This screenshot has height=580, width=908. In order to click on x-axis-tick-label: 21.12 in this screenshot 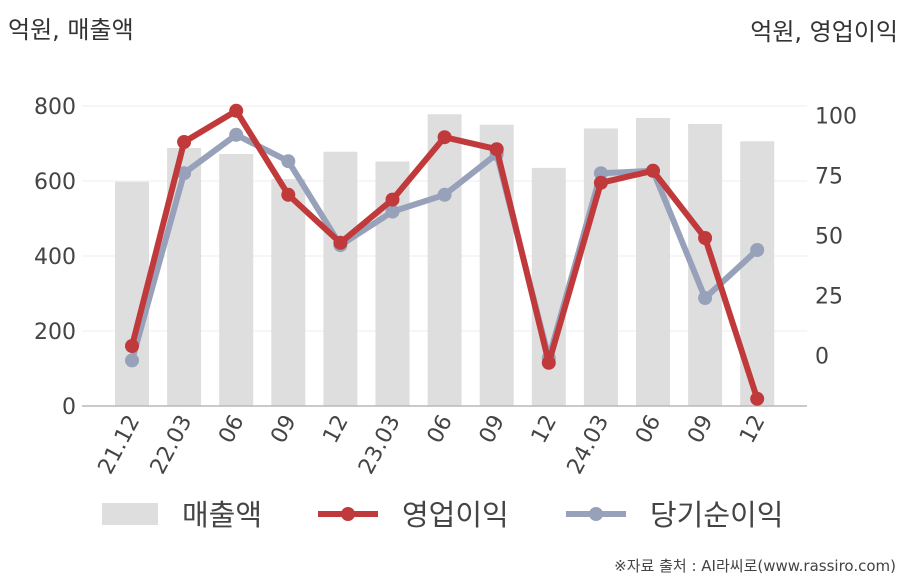, I will do `click(120, 444)`.